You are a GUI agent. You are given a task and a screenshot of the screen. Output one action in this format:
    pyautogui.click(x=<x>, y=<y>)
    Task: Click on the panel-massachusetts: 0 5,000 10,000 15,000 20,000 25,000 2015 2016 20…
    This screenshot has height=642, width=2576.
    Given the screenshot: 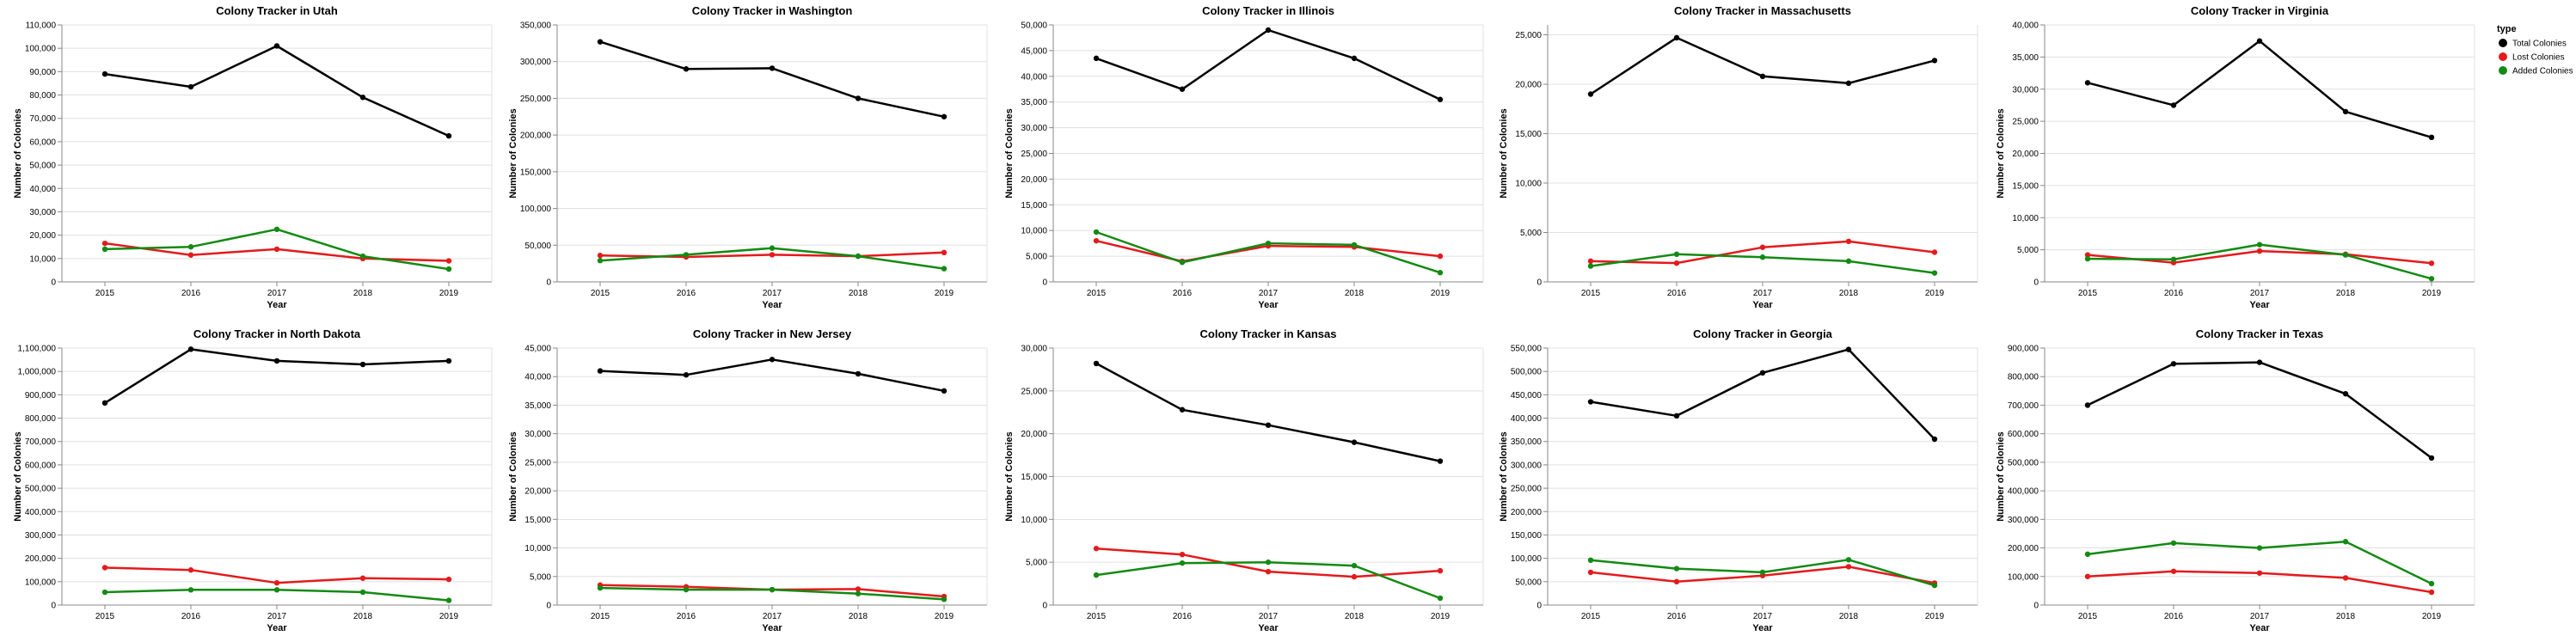 What is the action you would take?
    pyautogui.click(x=1738, y=157)
    